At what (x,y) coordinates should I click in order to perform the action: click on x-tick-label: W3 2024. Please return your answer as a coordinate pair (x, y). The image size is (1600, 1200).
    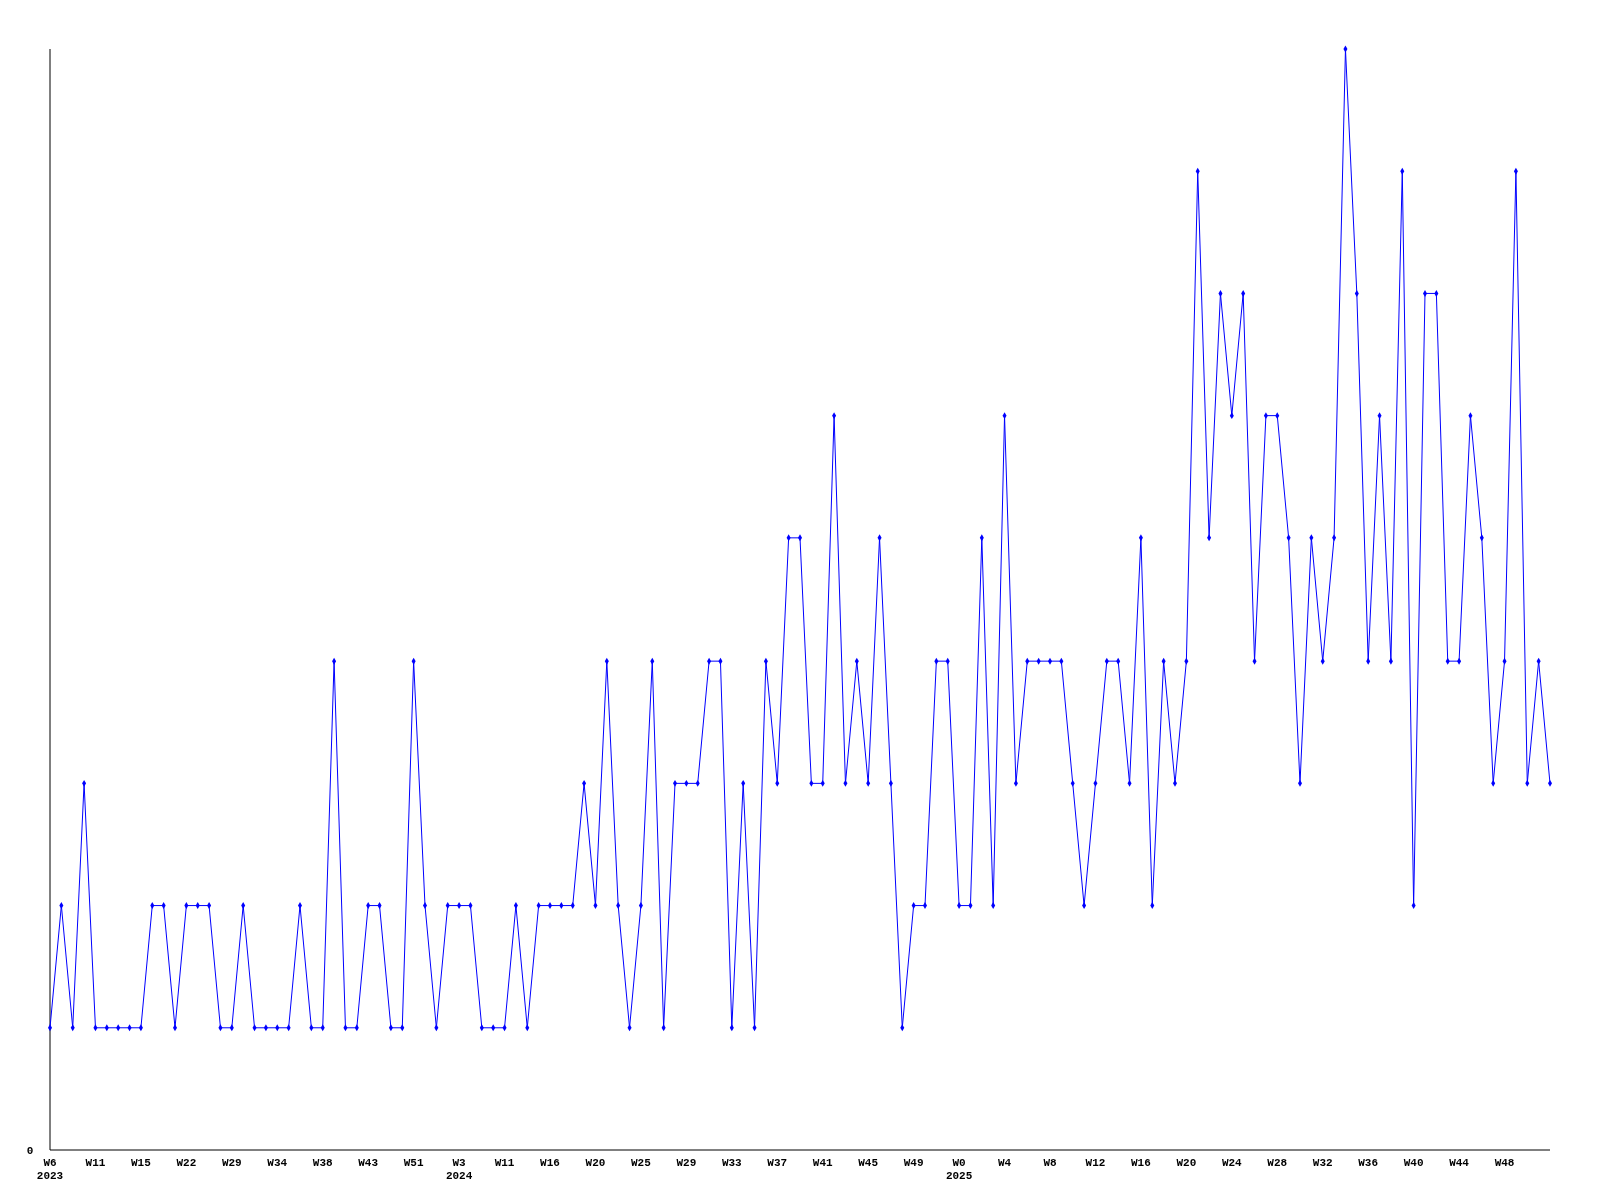
    Looking at the image, I should click on (459, 1169).